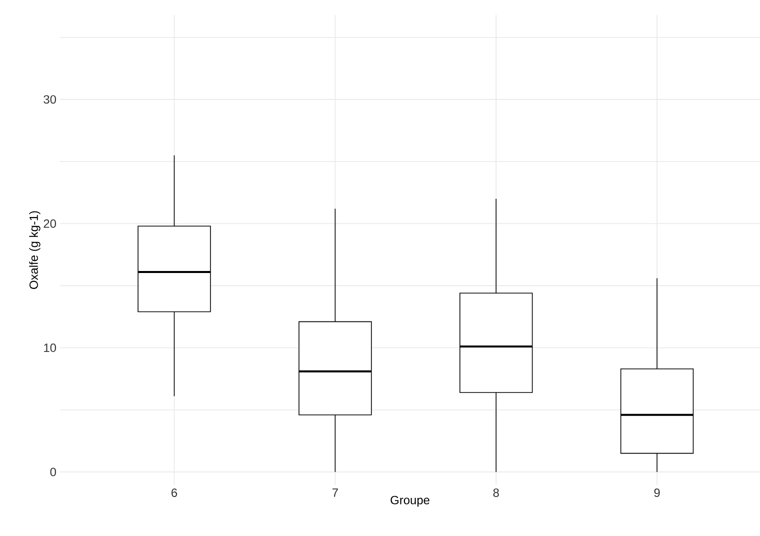  Describe the element at coordinates (175, 492) in the screenshot. I see `x-tick-label: 6` at that location.